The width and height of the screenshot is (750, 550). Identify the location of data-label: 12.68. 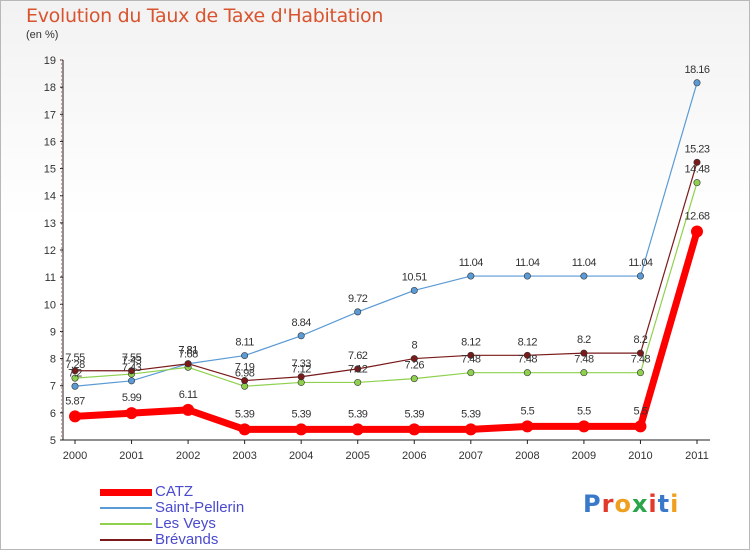
(696, 217).